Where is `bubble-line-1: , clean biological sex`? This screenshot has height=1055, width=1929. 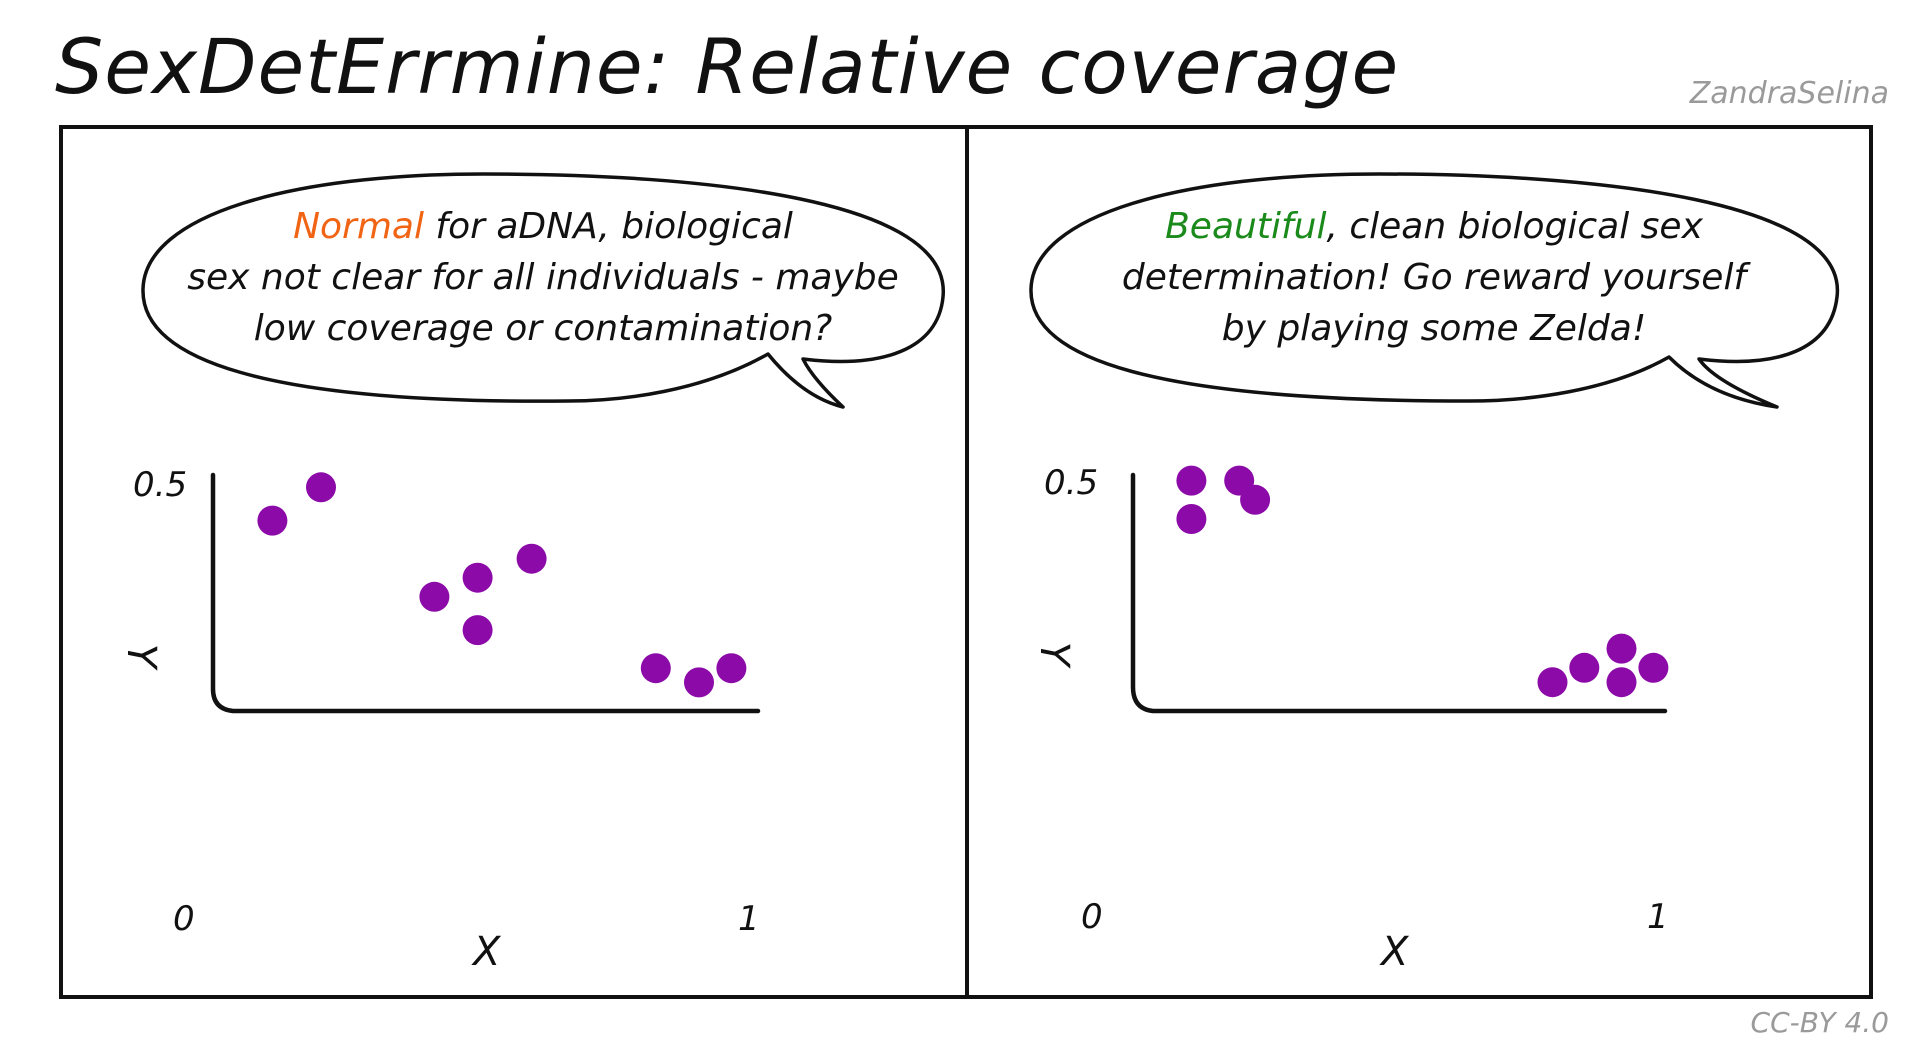
bubble-line-1: , clean biological sex is located at coordinates (1514, 226).